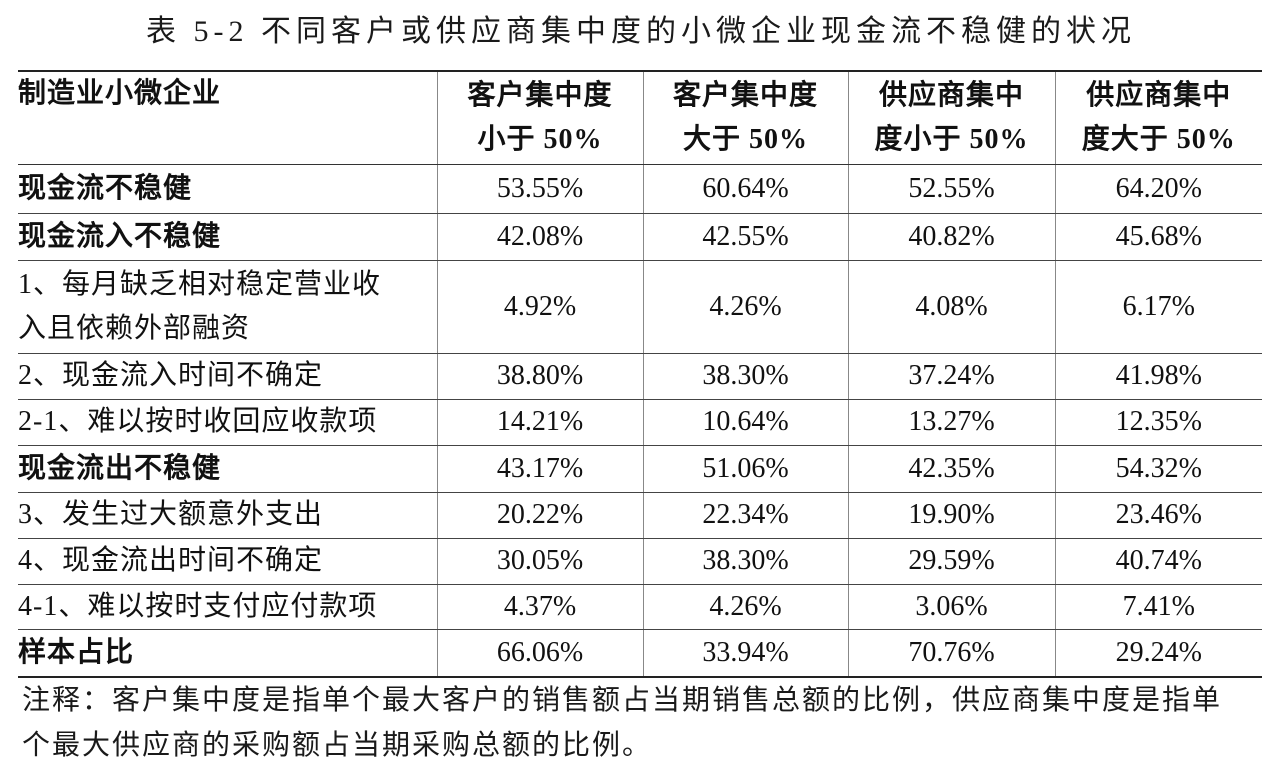 The width and height of the screenshot is (1282, 782). I want to click on value-cell: 4.92%, so click(539, 307).